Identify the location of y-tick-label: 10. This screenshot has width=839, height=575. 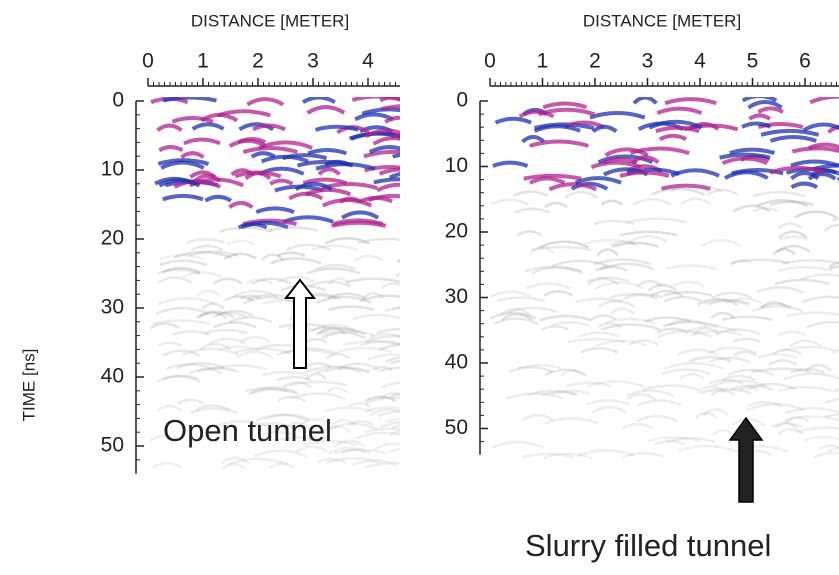
(456, 165).